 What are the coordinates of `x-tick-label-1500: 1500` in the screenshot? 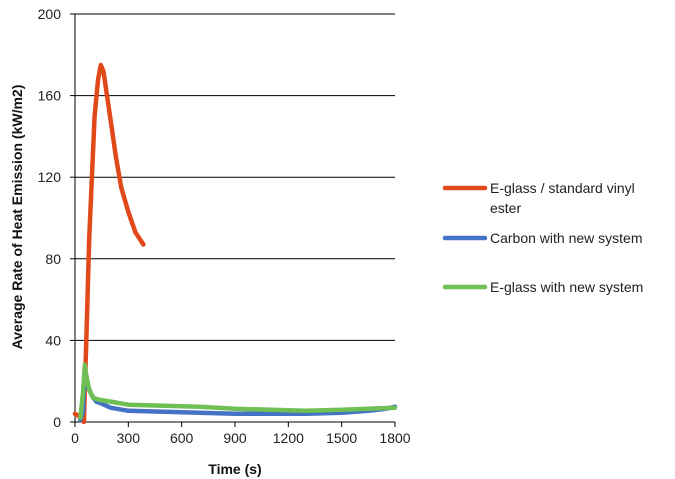 It's located at (341, 438).